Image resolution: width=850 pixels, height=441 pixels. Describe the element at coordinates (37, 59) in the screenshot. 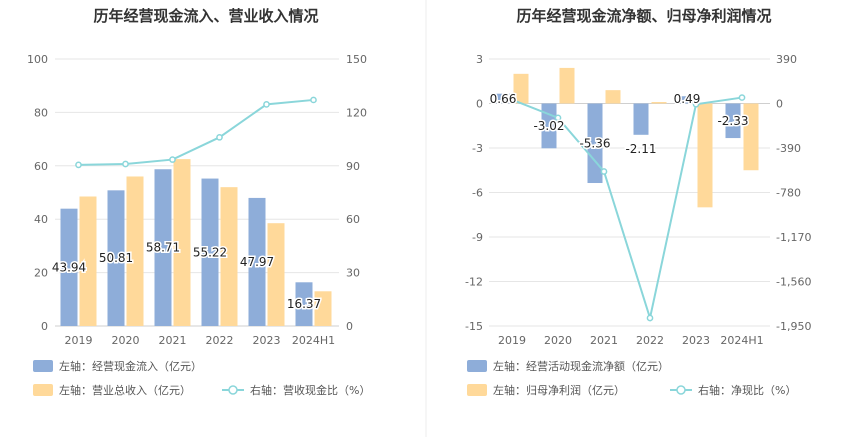

I see `left-axis-tick-label: 100` at that location.